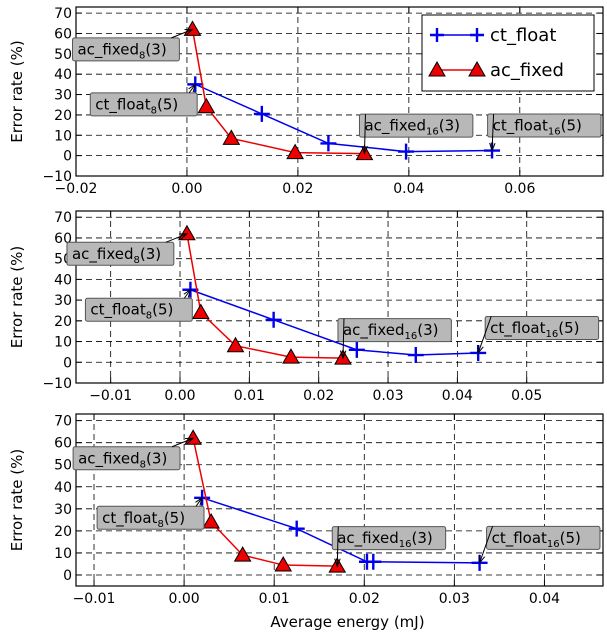 The width and height of the screenshot is (607, 635). Describe the element at coordinates (477, 68) in the screenshot. I see `legend-marker-triangle` at that location.